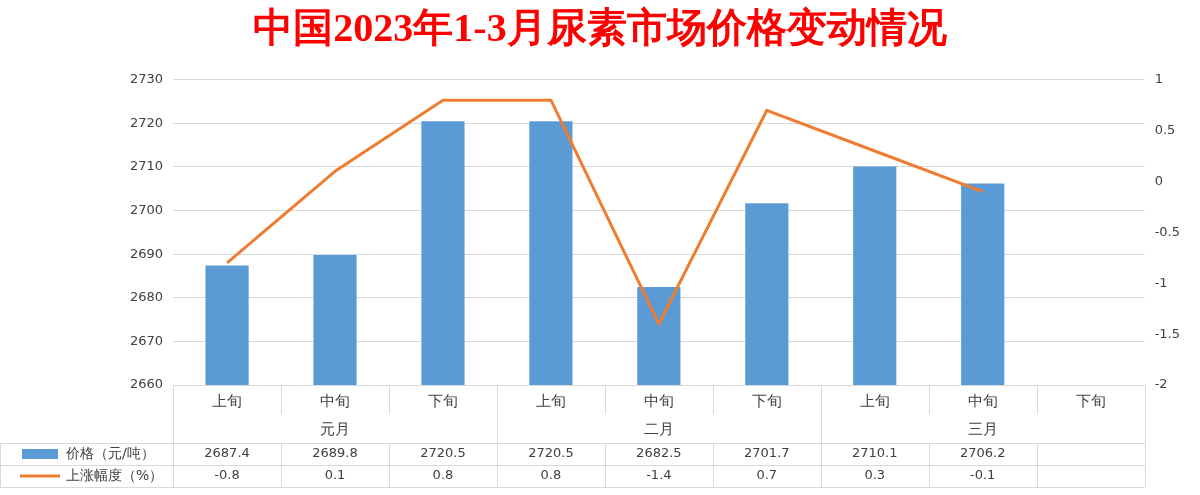 The height and width of the screenshot is (495, 1200). Describe the element at coordinates (227, 475) in the screenshot. I see `data-label: -0.8` at that location.